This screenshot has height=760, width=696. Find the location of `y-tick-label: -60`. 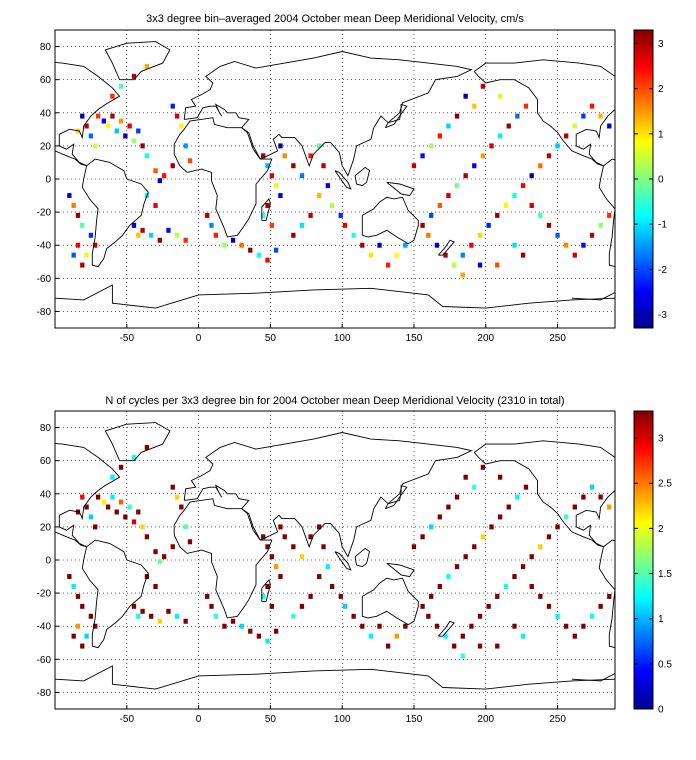

y-tick-label: -60 is located at coordinates (44, 660).